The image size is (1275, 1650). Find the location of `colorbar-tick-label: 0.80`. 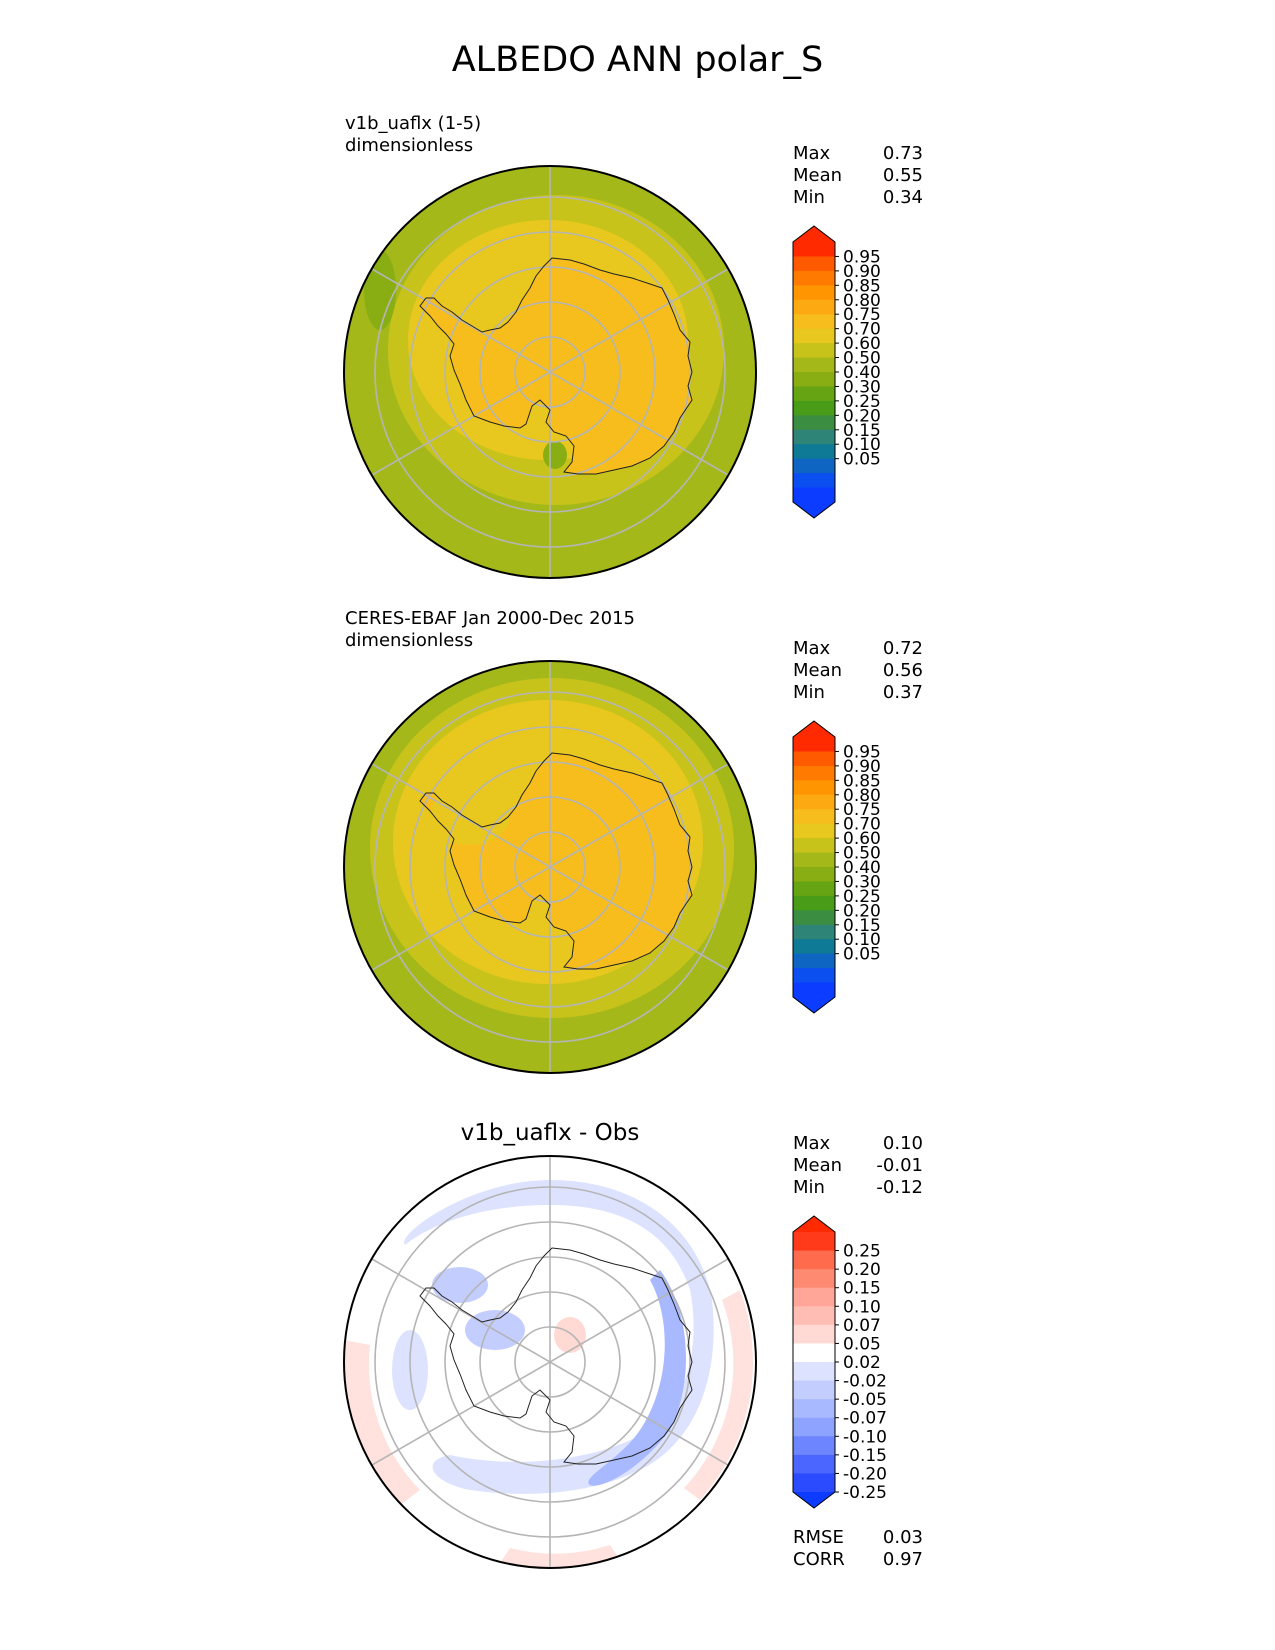

colorbar-tick-label: 0.80 is located at coordinates (862, 796).